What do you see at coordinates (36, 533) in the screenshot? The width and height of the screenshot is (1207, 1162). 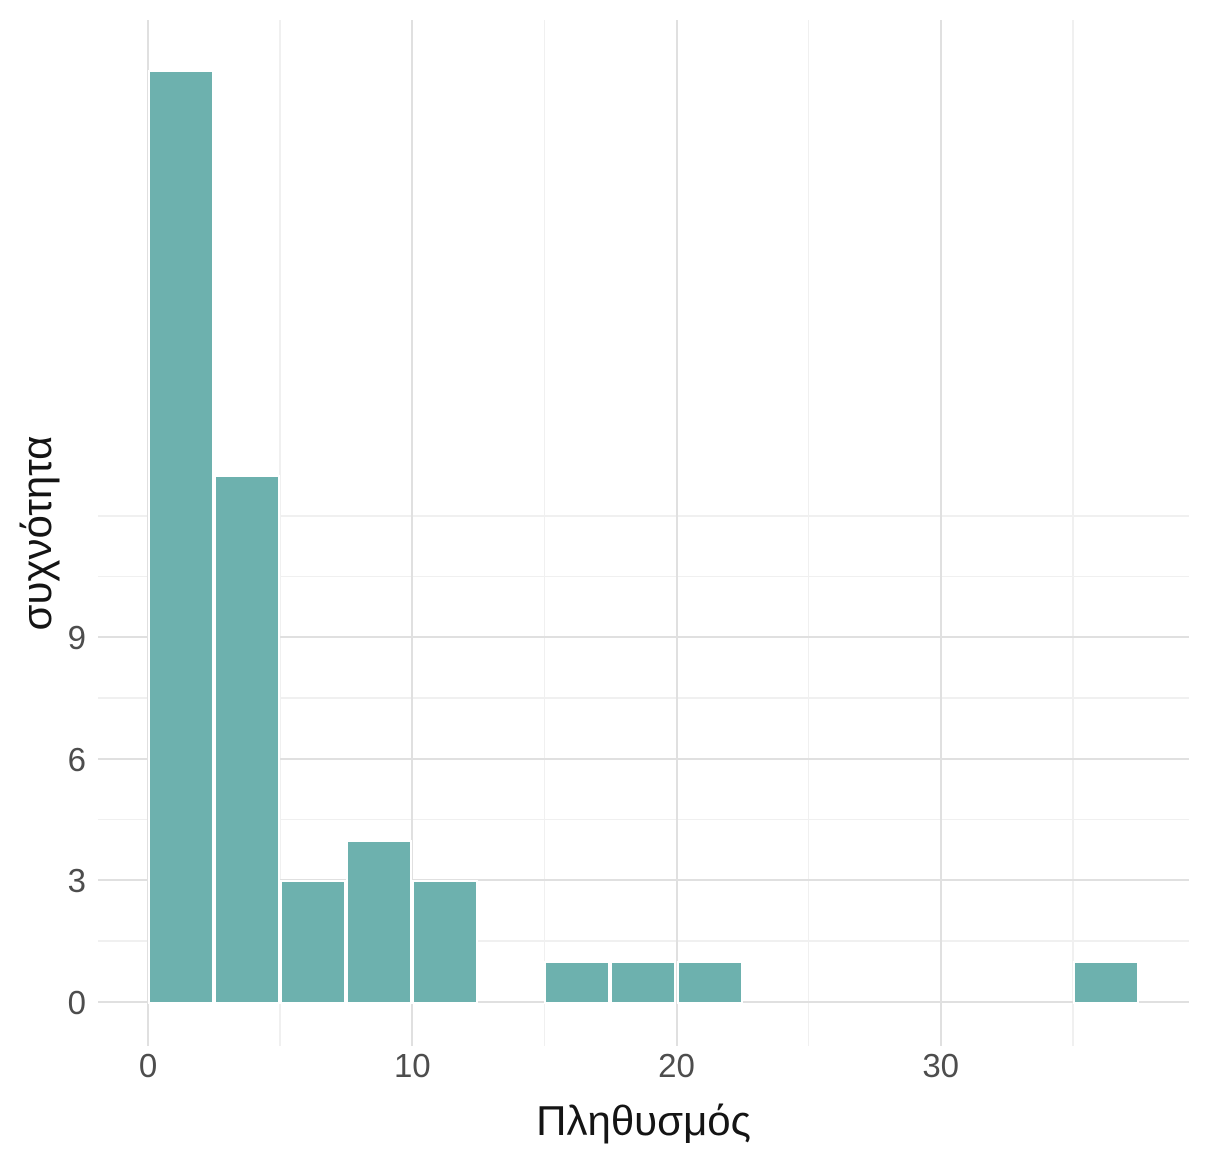 I see `y-axis-title: συχνότητα` at bounding box center [36, 533].